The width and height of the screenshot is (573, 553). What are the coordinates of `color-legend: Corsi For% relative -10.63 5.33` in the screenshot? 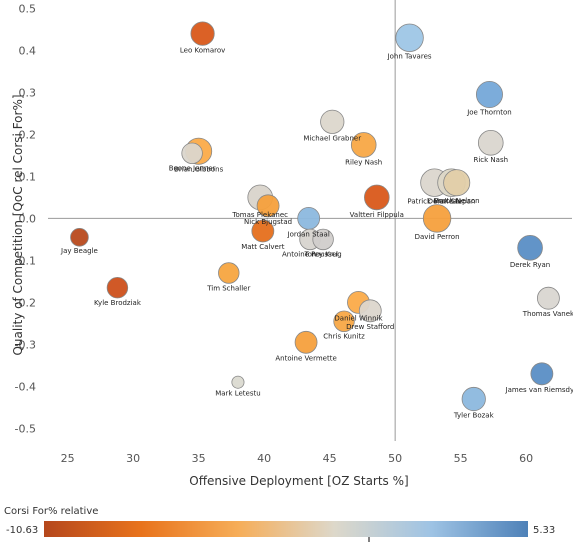 It's located at (279, 524).